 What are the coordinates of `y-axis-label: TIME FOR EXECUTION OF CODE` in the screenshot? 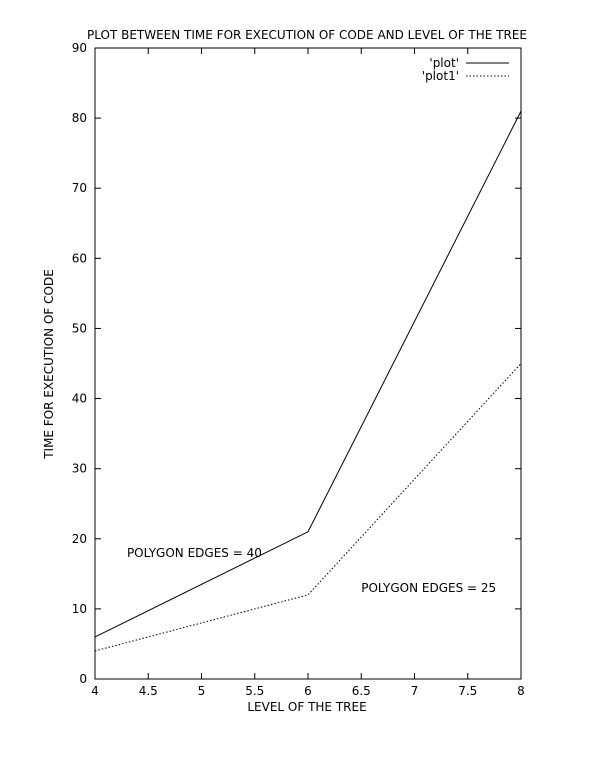 It's located at (49, 364).